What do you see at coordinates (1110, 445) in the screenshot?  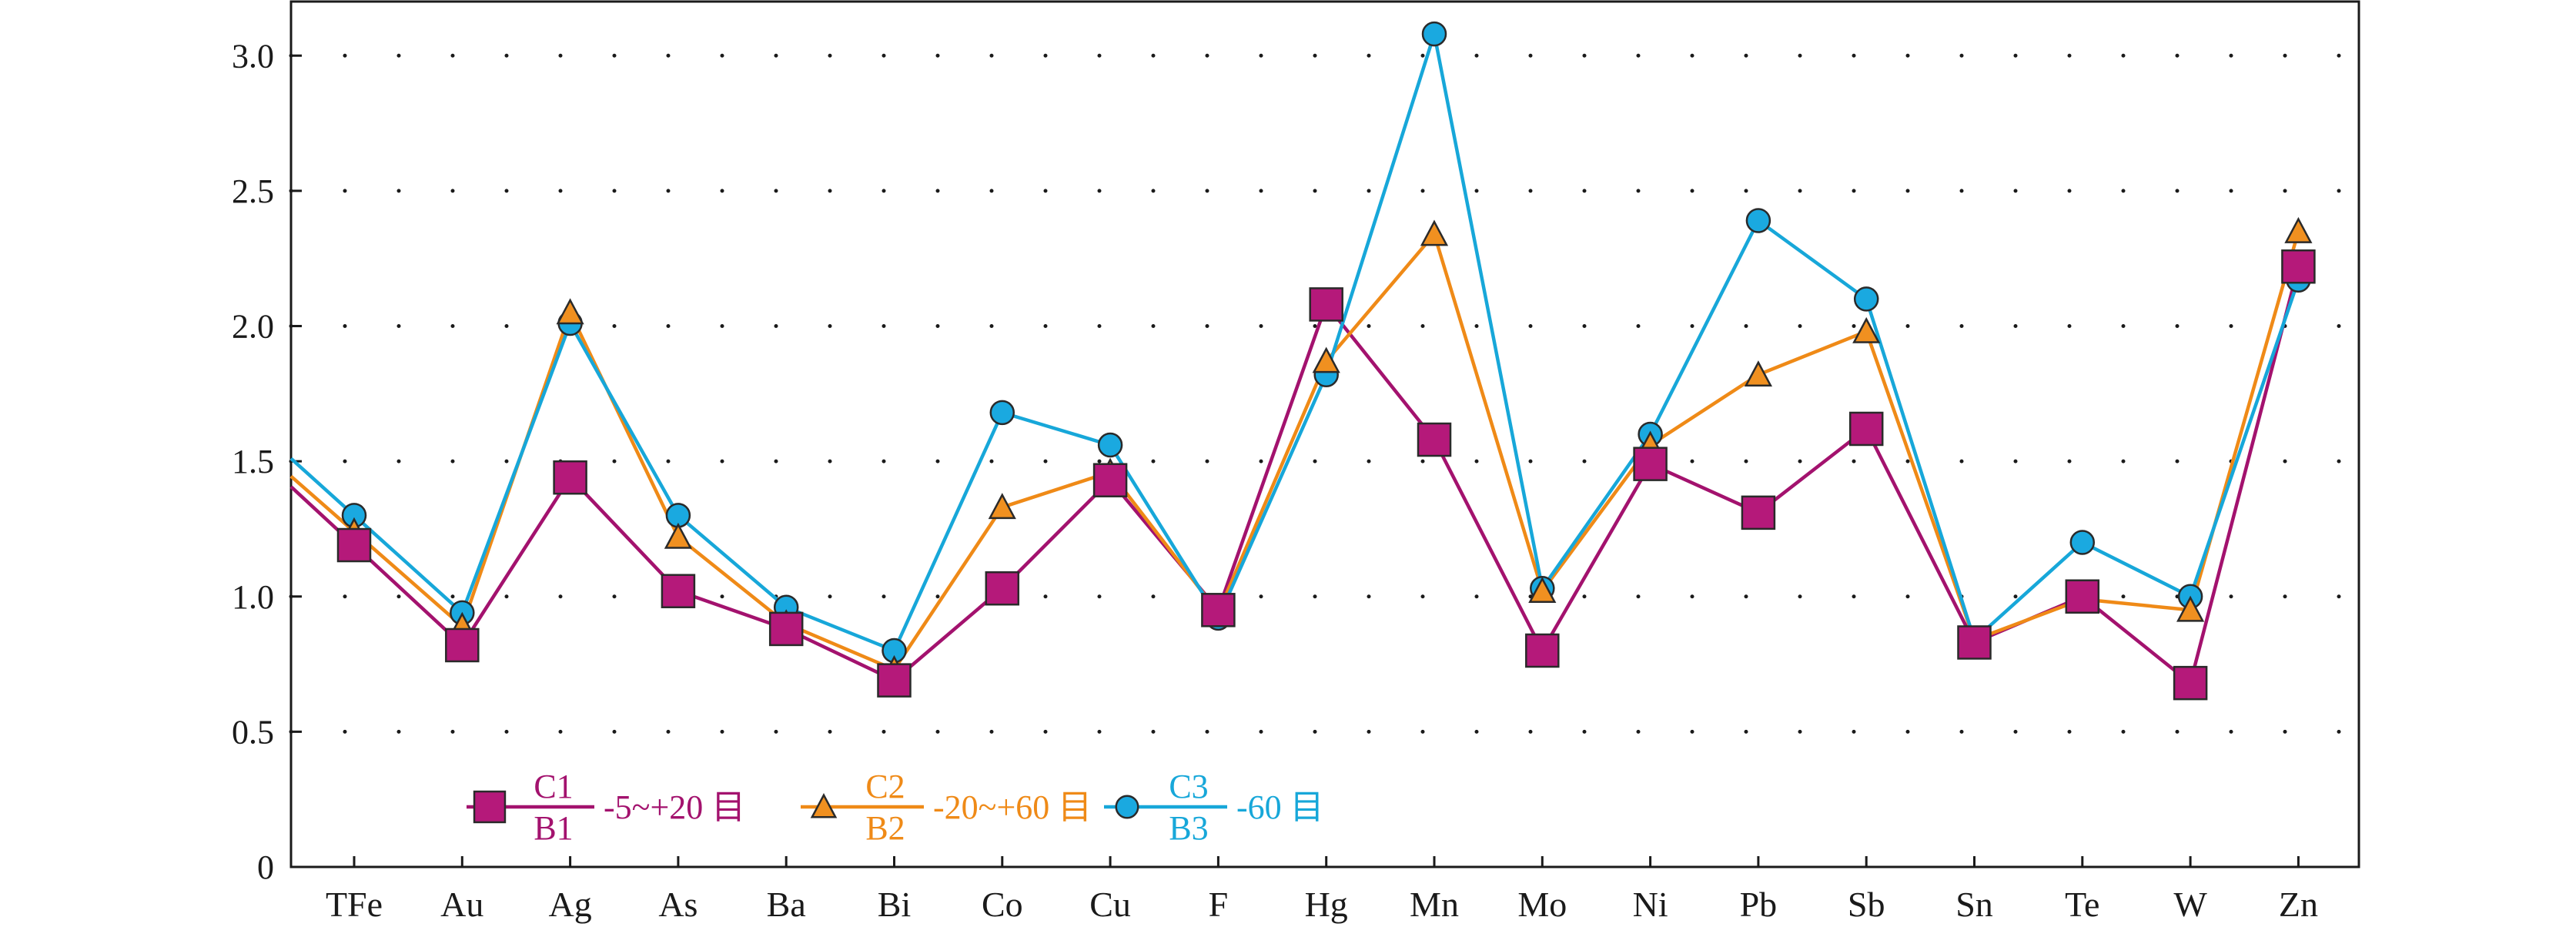 I see `data-point-c3-cu` at bounding box center [1110, 445].